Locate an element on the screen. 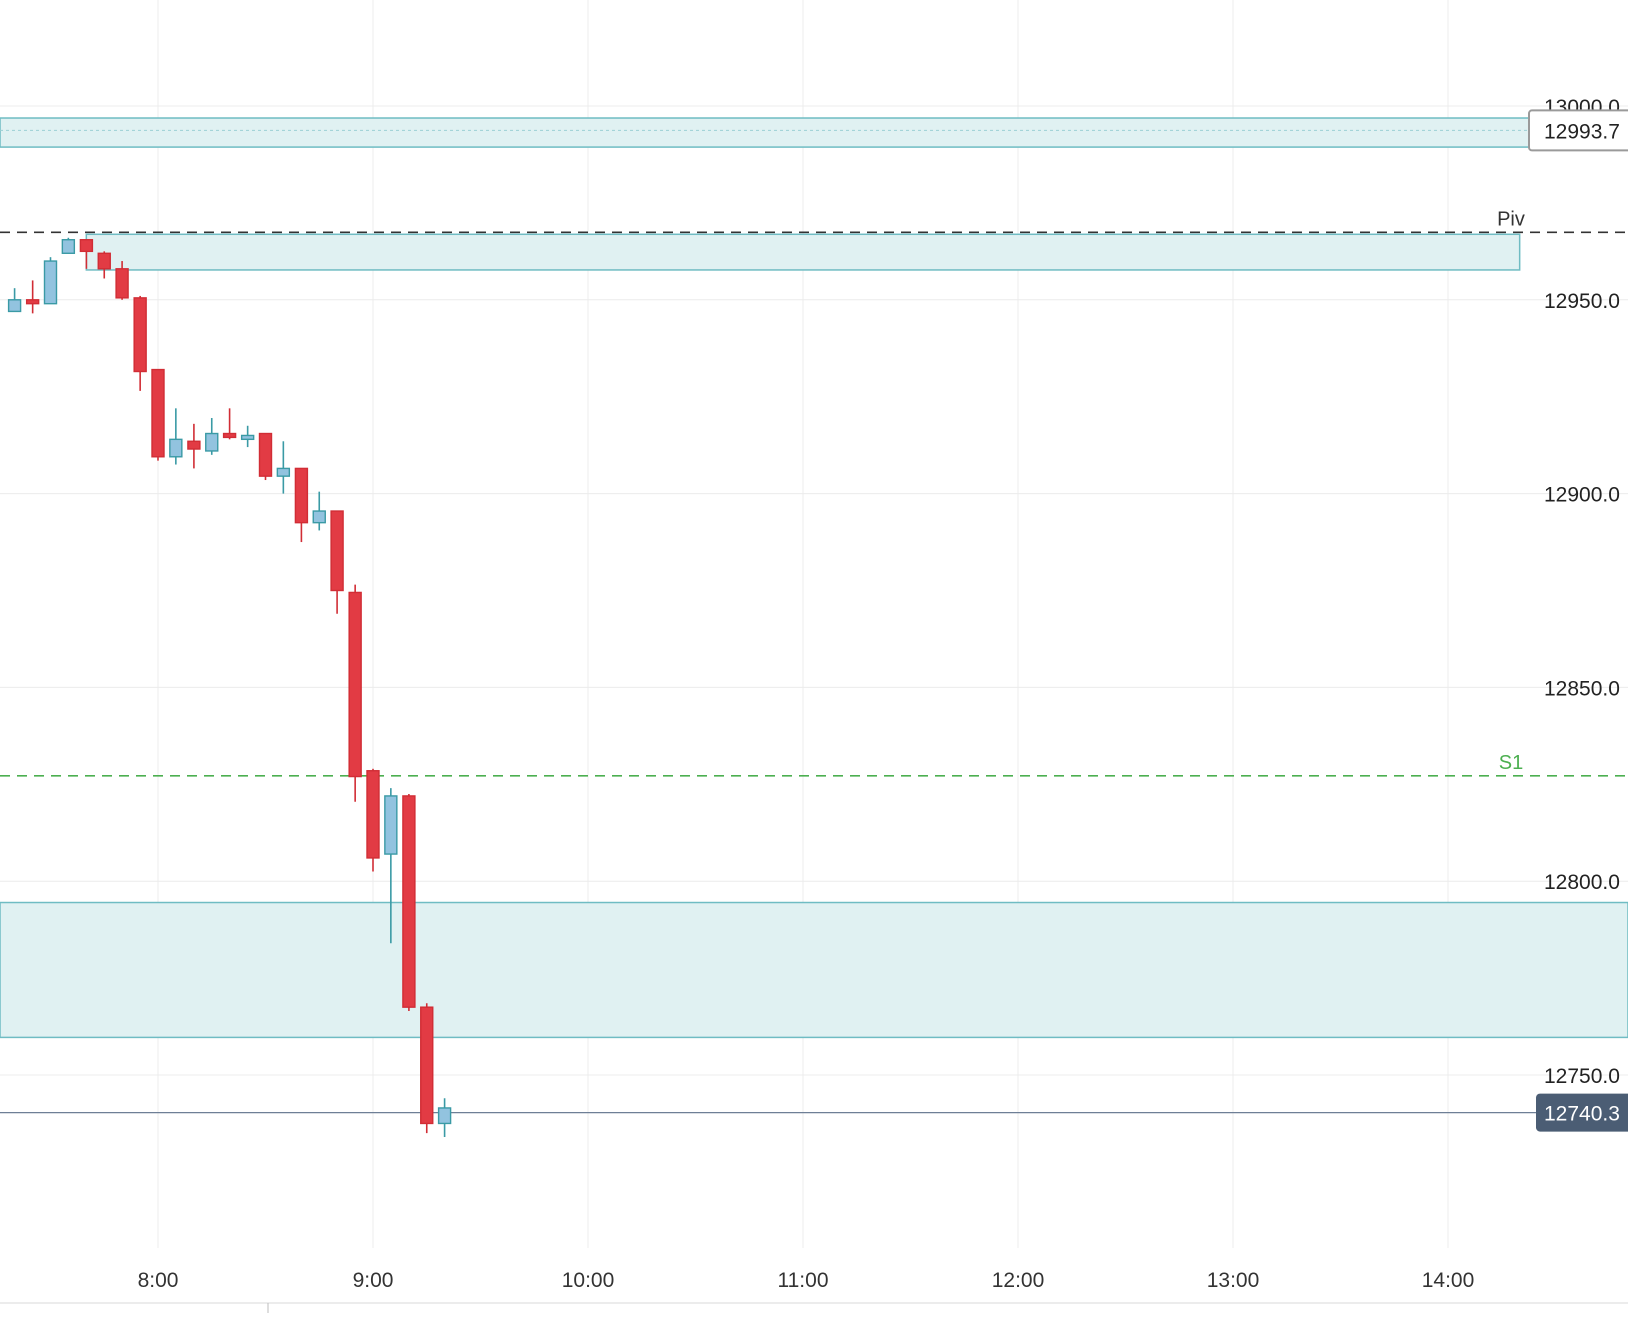 Image resolution: width=1628 pixels, height=1321 pixels. x-tick-label: 10:00 is located at coordinates (588, 1280).